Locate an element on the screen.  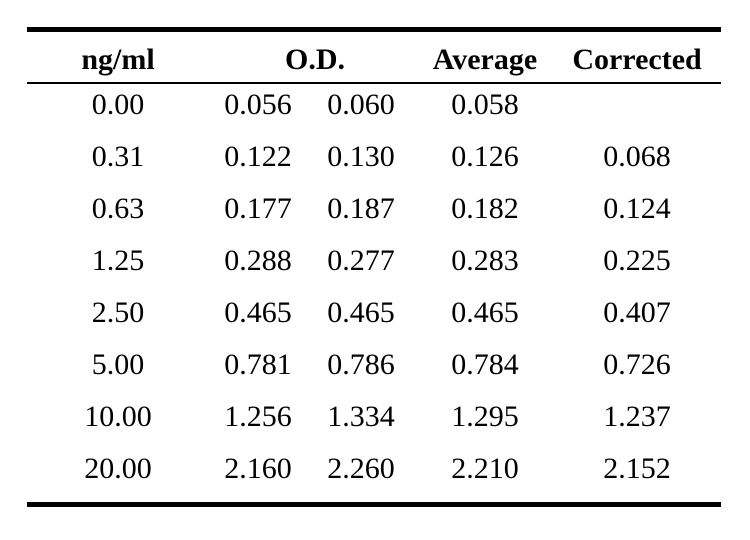
table-row: 0.31 0.122 0.130 0.126 0.068 is located at coordinates (374, 162).